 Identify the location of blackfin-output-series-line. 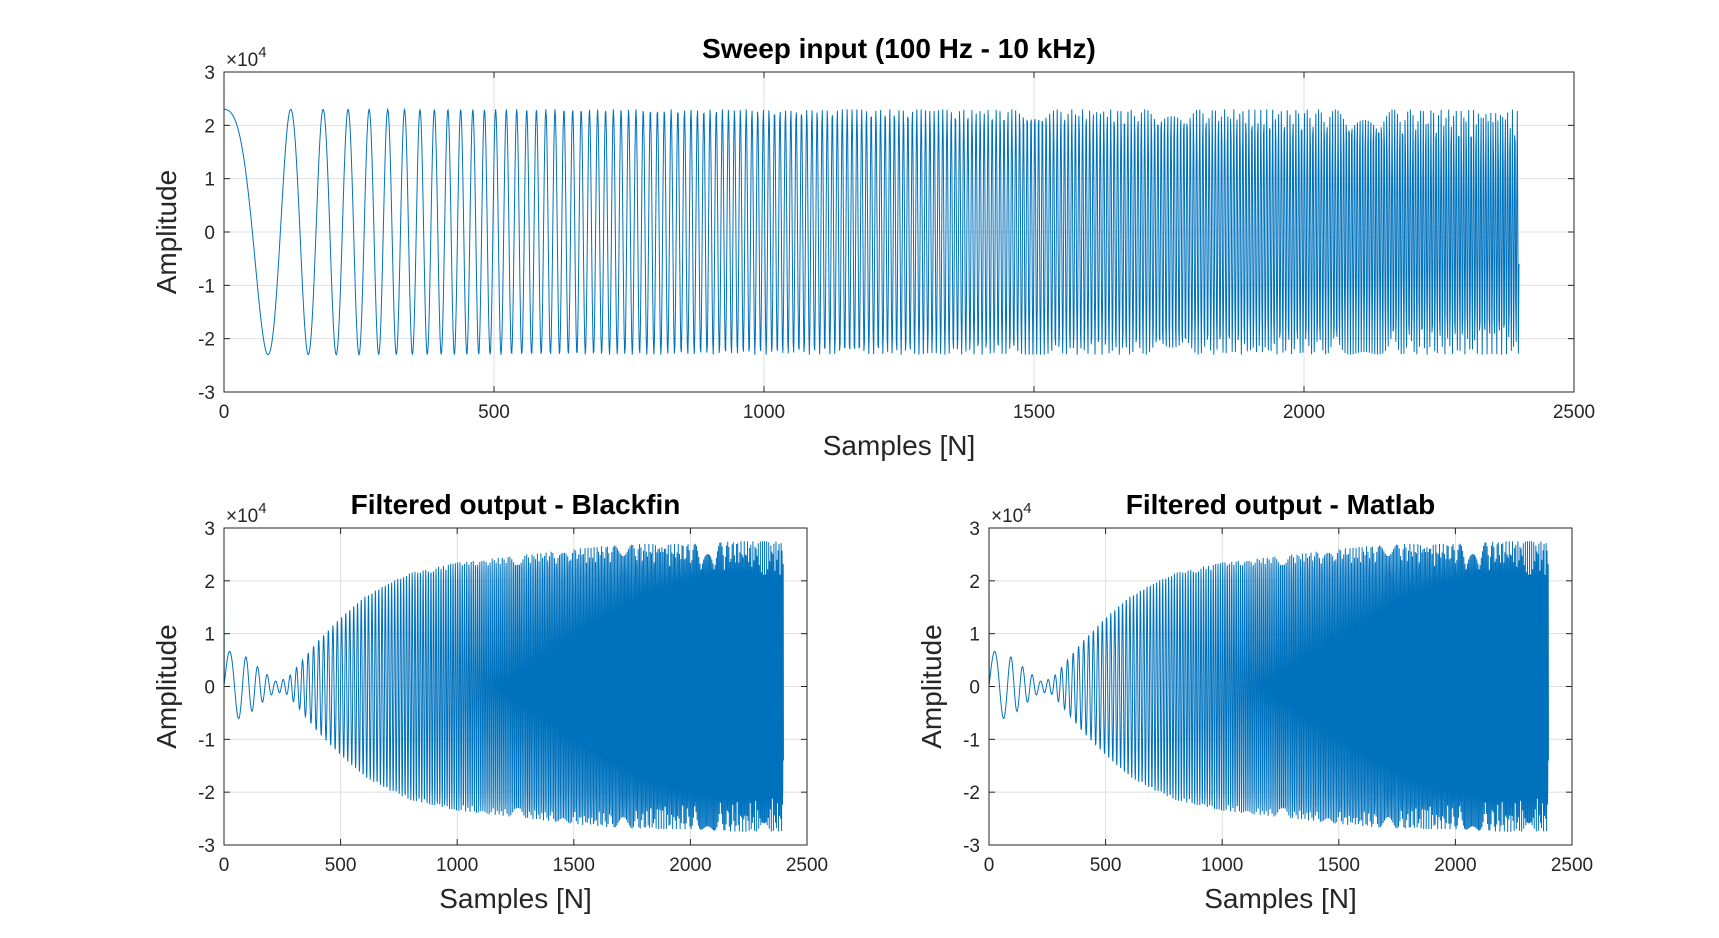
(503, 686).